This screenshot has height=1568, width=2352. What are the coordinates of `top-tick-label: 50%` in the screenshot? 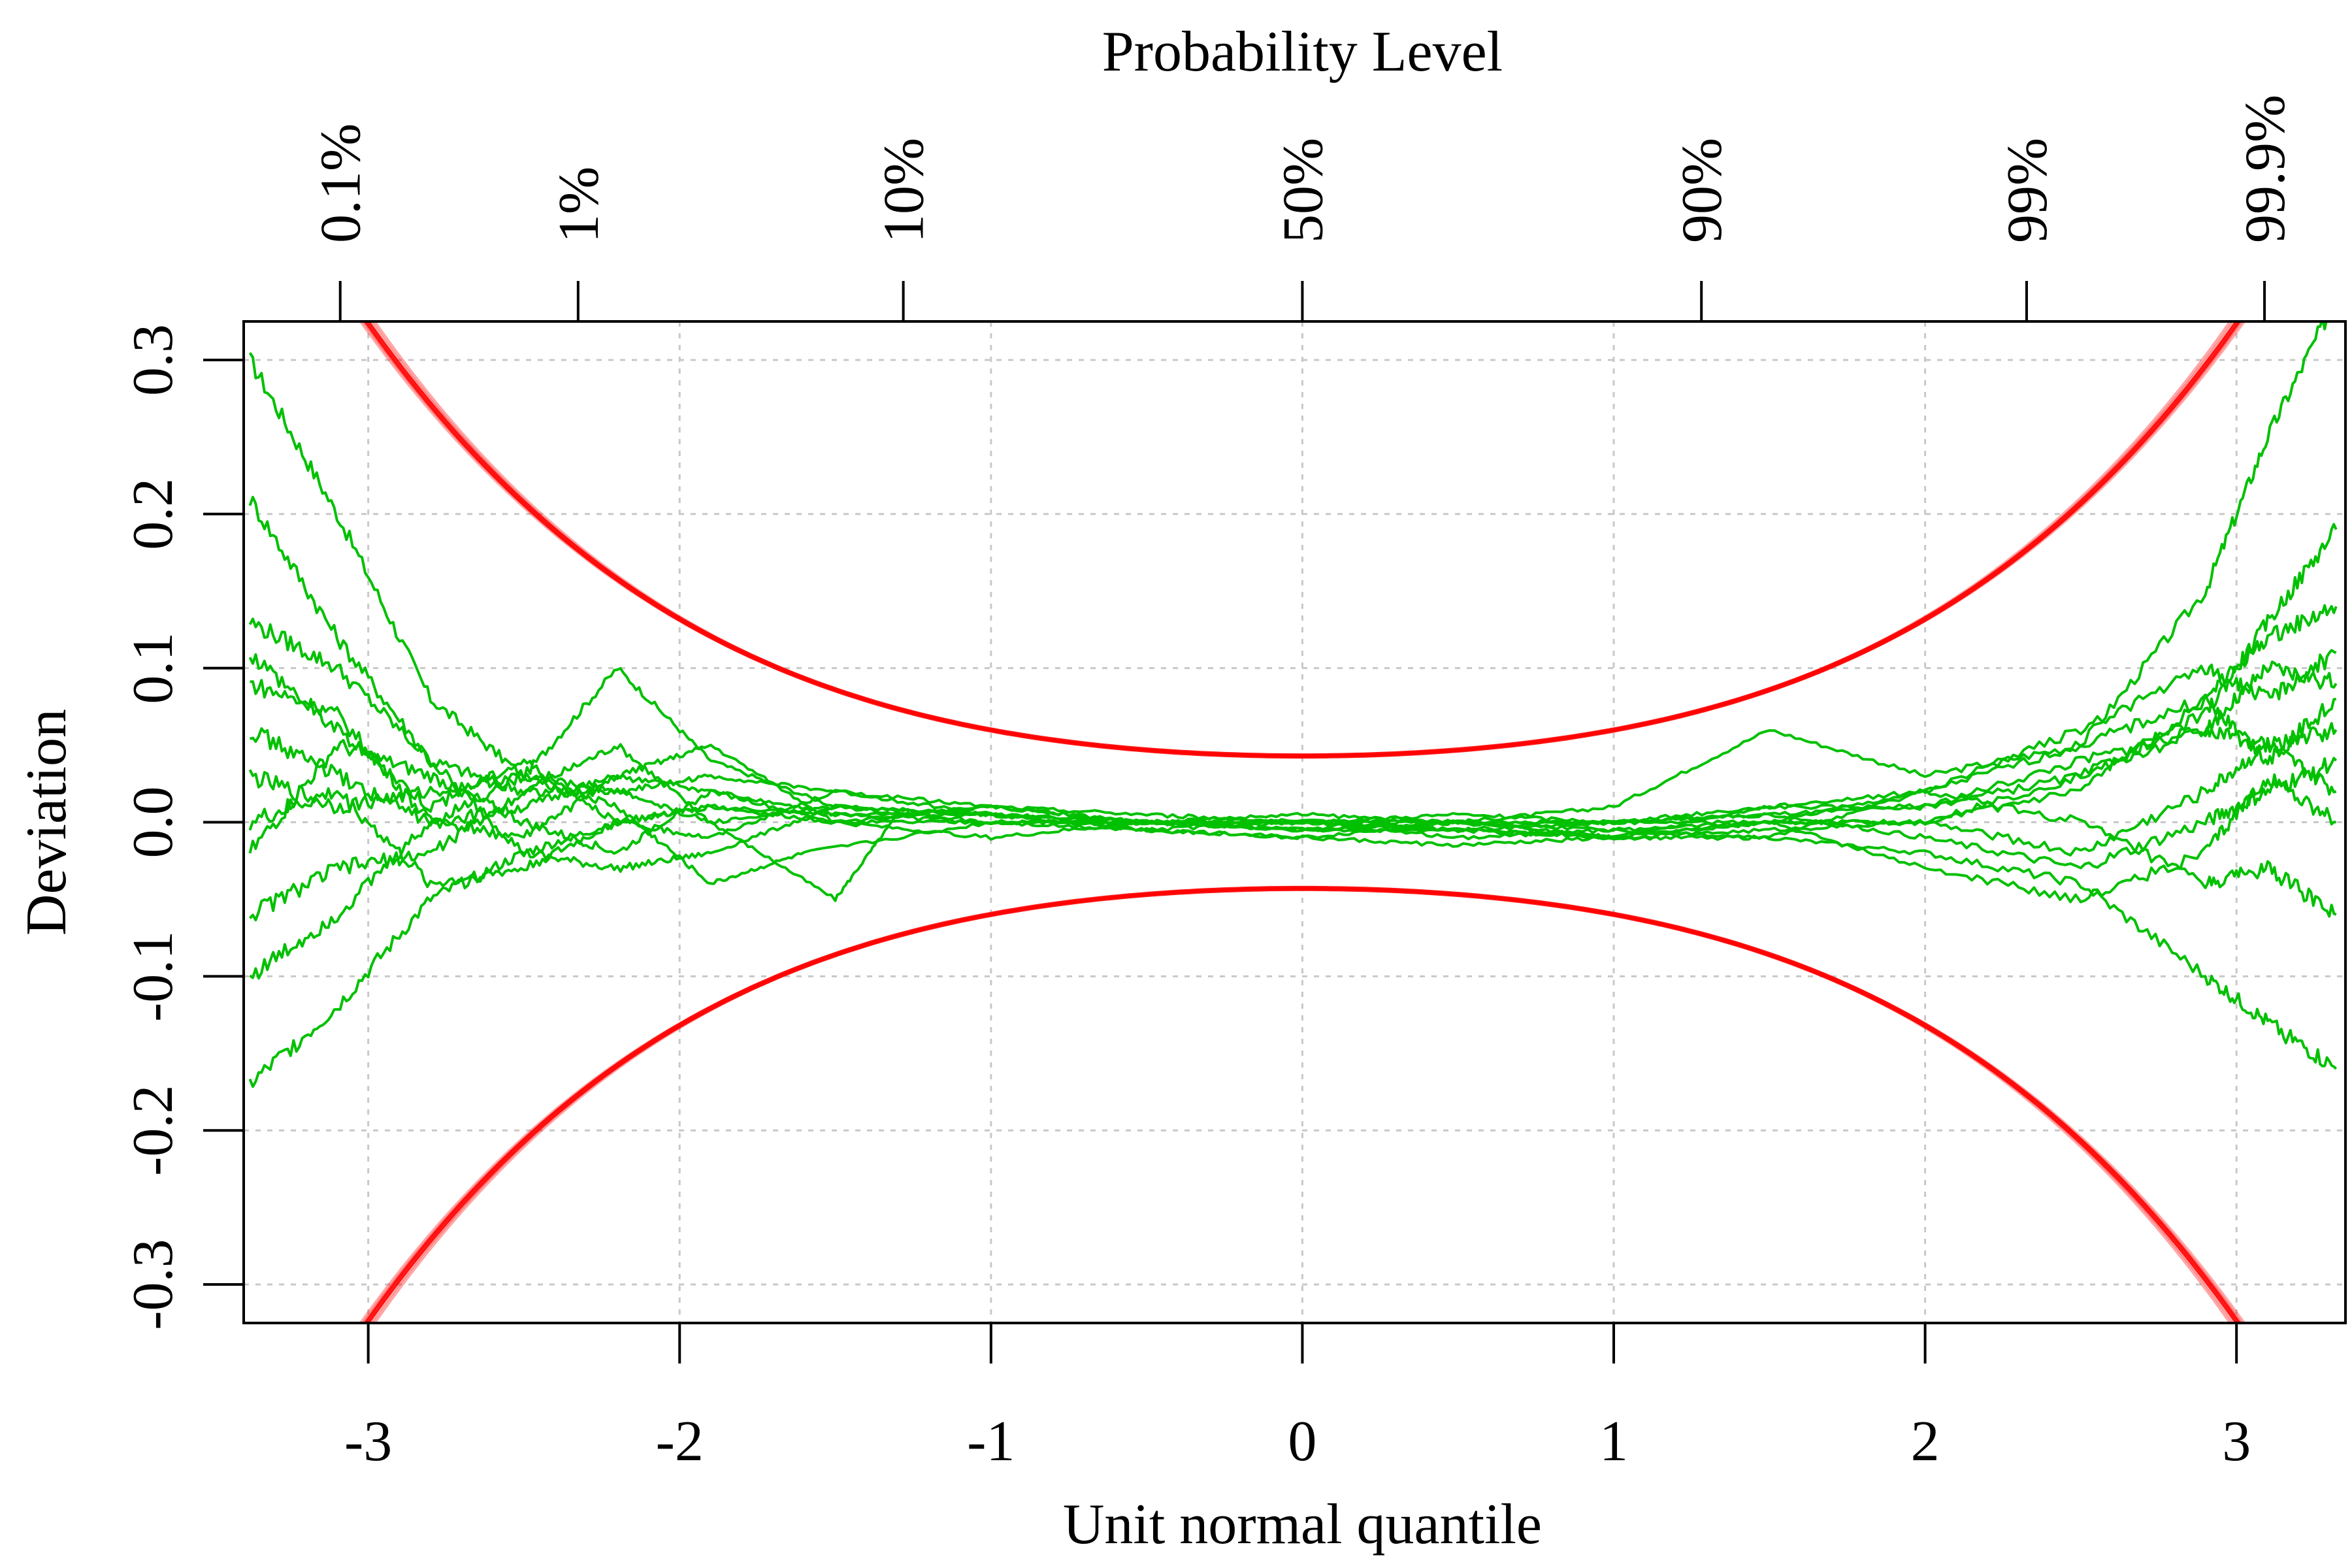 It's located at (1303, 190).